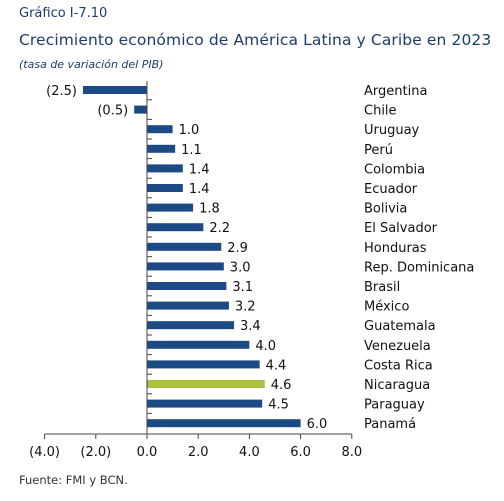  Describe the element at coordinates (95, 452) in the screenshot. I see `x-tick-label: (2.0)` at that location.